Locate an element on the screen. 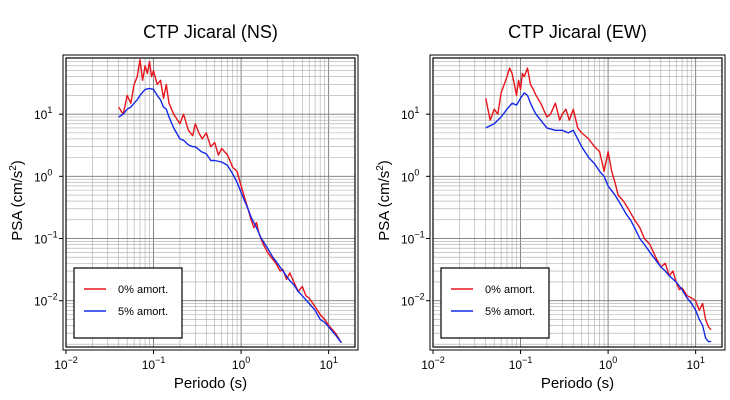 Image resolution: width=730 pixels, height=400 pixels. chart-title: CTP Jicaral (NS) is located at coordinates (210, 32).